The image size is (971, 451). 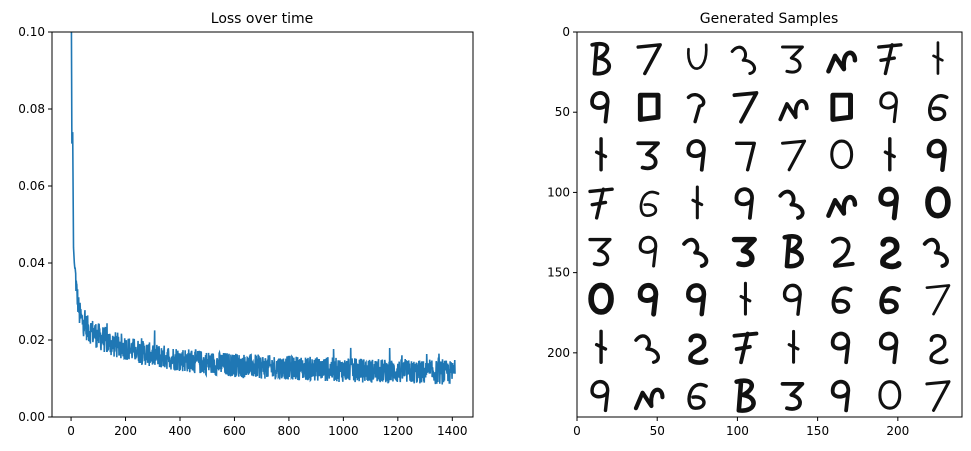 What do you see at coordinates (288, 431) in the screenshot?
I see `loss-x-tick-label: 800` at bounding box center [288, 431].